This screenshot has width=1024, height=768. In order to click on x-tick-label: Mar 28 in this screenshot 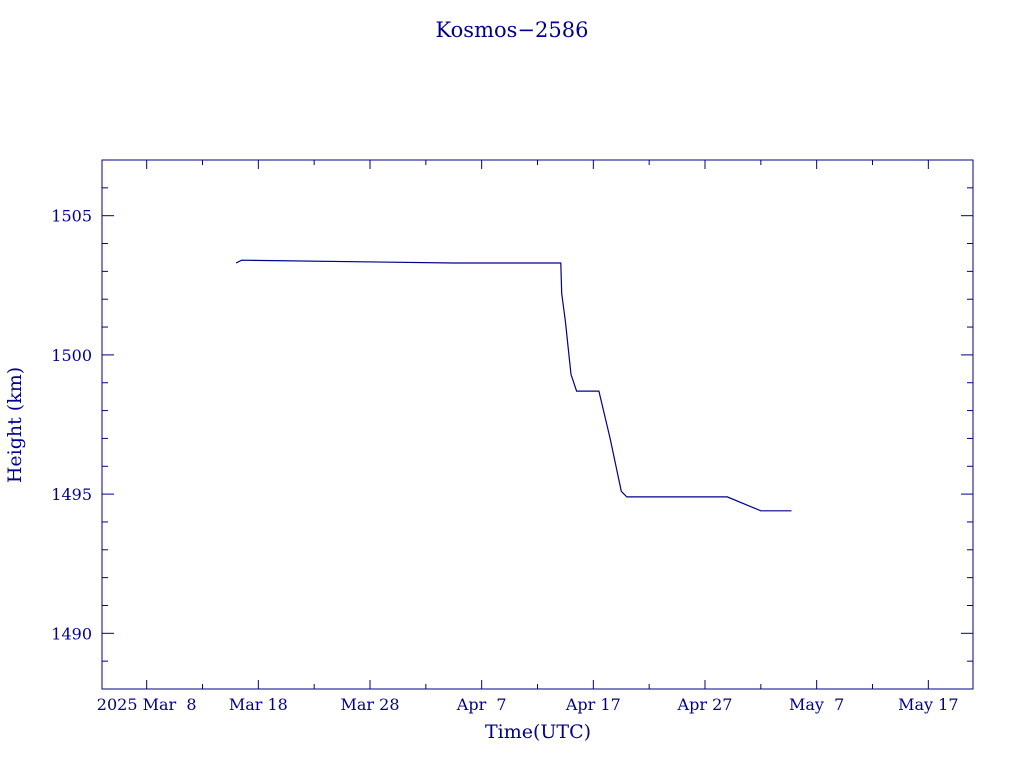, I will do `click(369, 704)`.